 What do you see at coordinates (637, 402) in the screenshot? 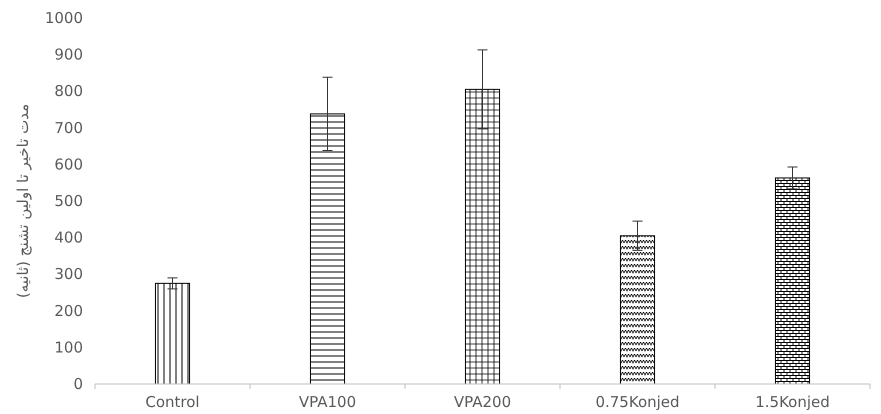
I see `x-tick-label: 0.75Konjed` at bounding box center [637, 402].